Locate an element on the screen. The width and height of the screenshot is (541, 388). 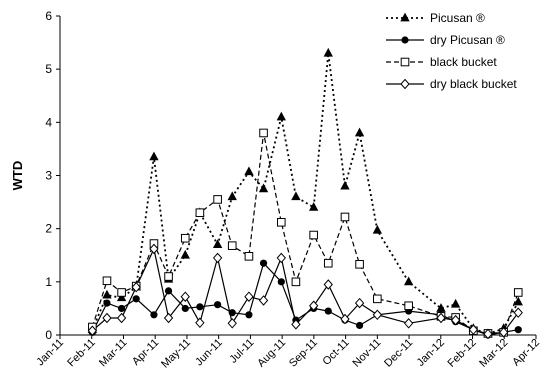
y-tick-label: 5 is located at coordinates (48, 69).